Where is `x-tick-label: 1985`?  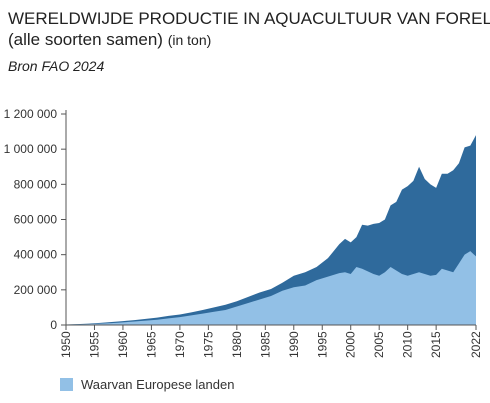 x-tick-label: 1985 is located at coordinates (265, 344).